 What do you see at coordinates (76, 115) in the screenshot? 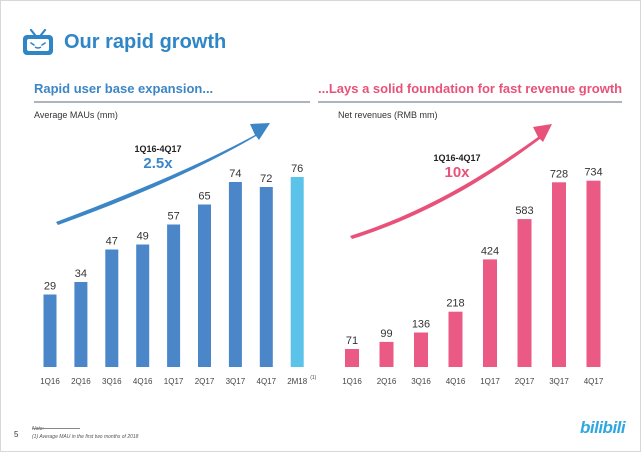
I see `left-chart-subtitle: Average MAUs (mm)` at bounding box center [76, 115].